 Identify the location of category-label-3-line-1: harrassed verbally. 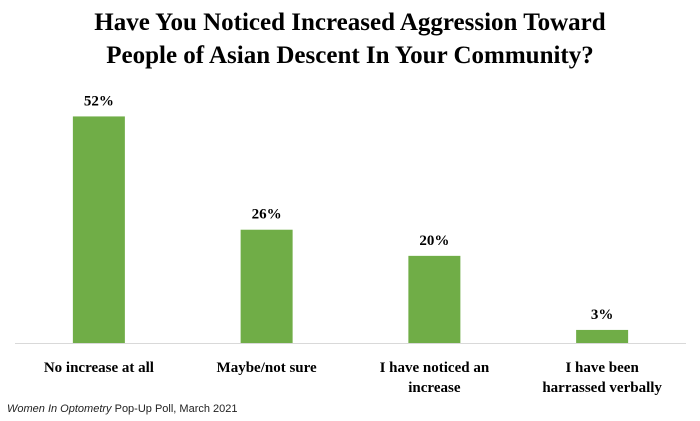
(602, 388).